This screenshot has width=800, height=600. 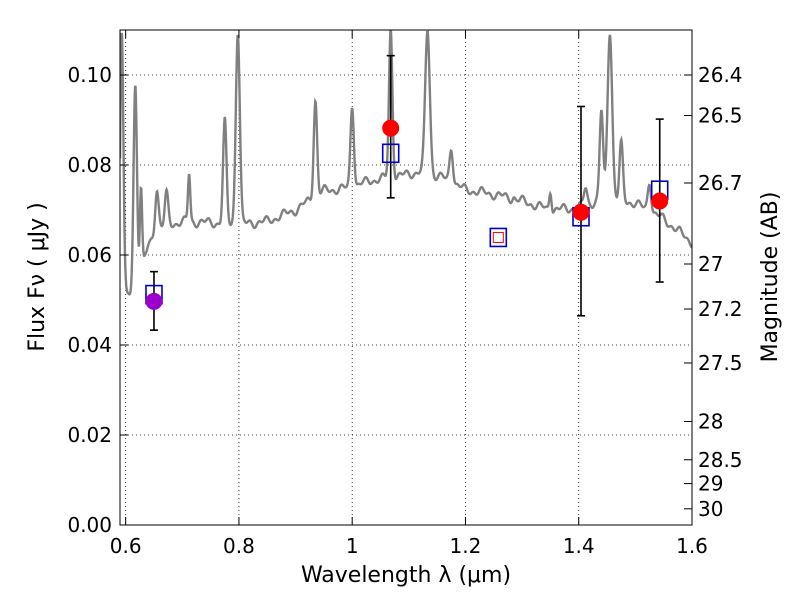 What do you see at coordinates (710, 509) in the screenshot?
I see `right-tick-label: 30` at bounding box center [710, 509].